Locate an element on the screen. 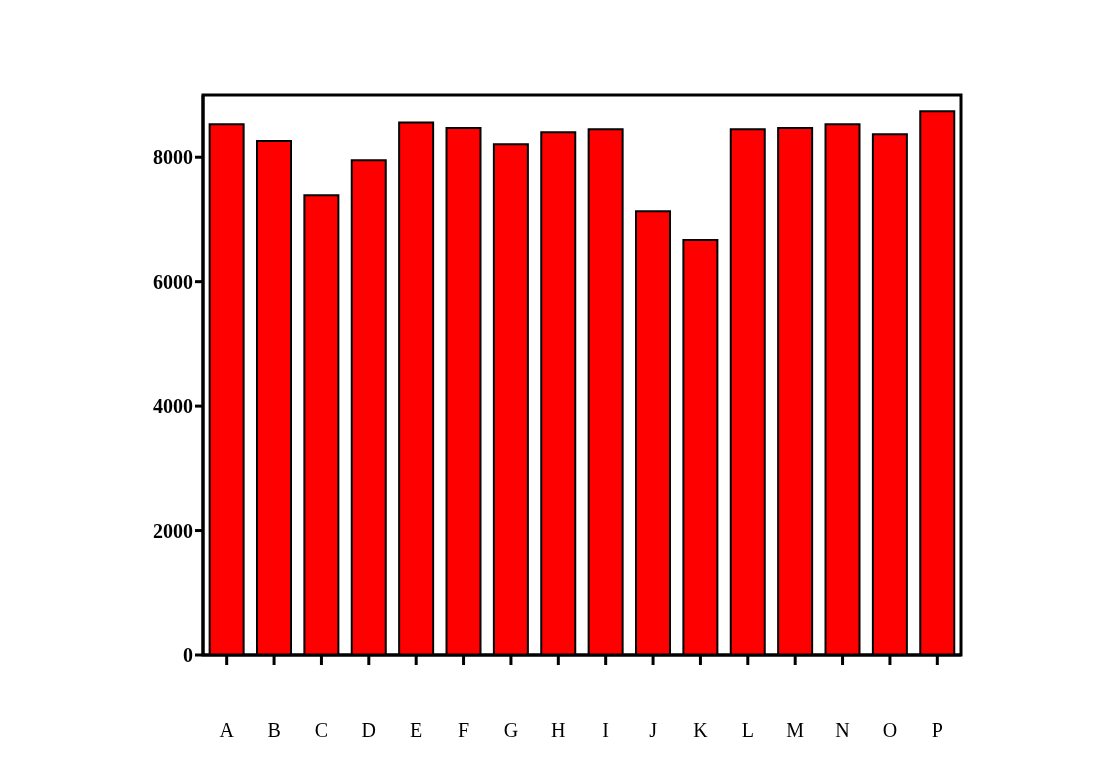 The height and width of the screenshot is (775, 1100). x-tick-label: A is located at coordinates (227, 730).